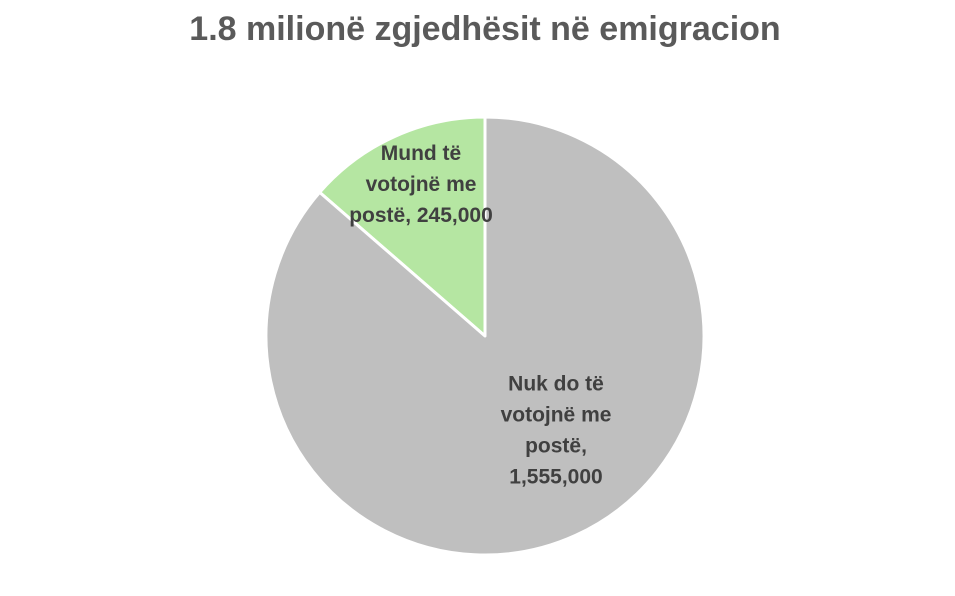 The image size is (955, 596). What do you see at coordinates (556, 446) in the screenshot?
I see `slice-label-1-line-2: postë,` at bounding box center [556, 446].